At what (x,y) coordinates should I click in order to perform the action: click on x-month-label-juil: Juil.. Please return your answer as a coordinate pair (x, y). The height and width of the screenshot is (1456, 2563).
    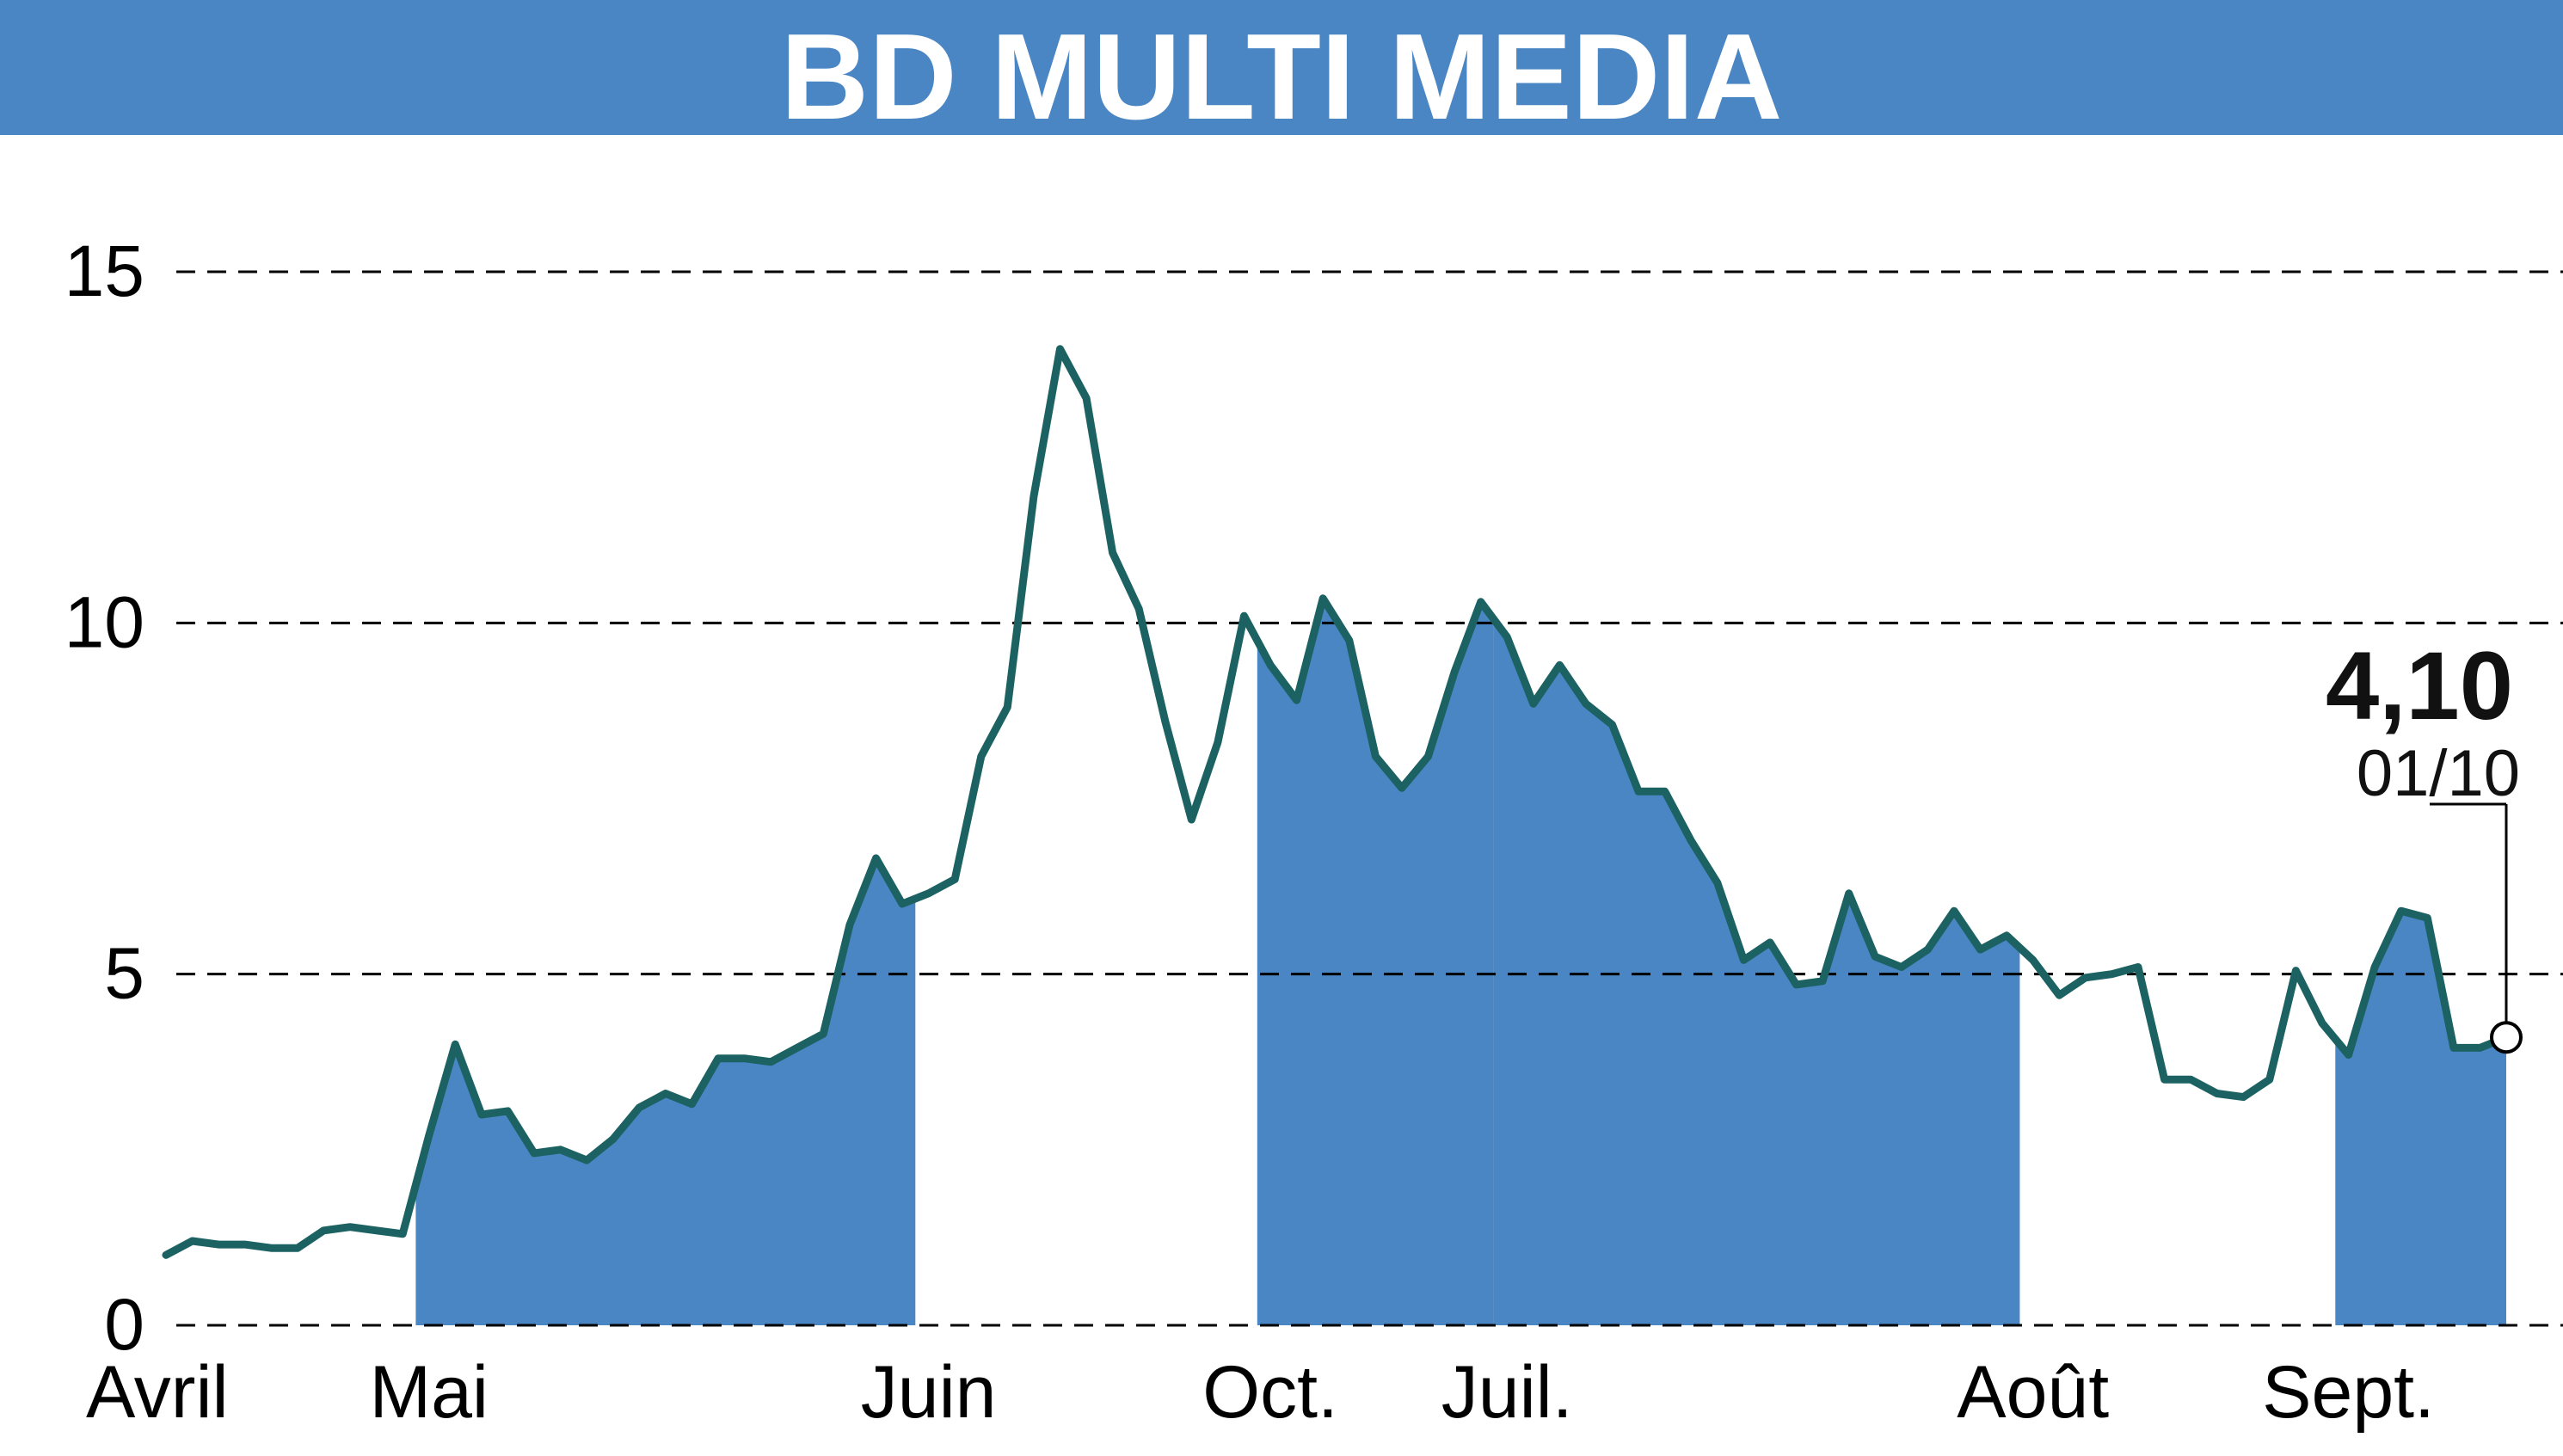
    Looking at the image, I should click on (1507, 1393).